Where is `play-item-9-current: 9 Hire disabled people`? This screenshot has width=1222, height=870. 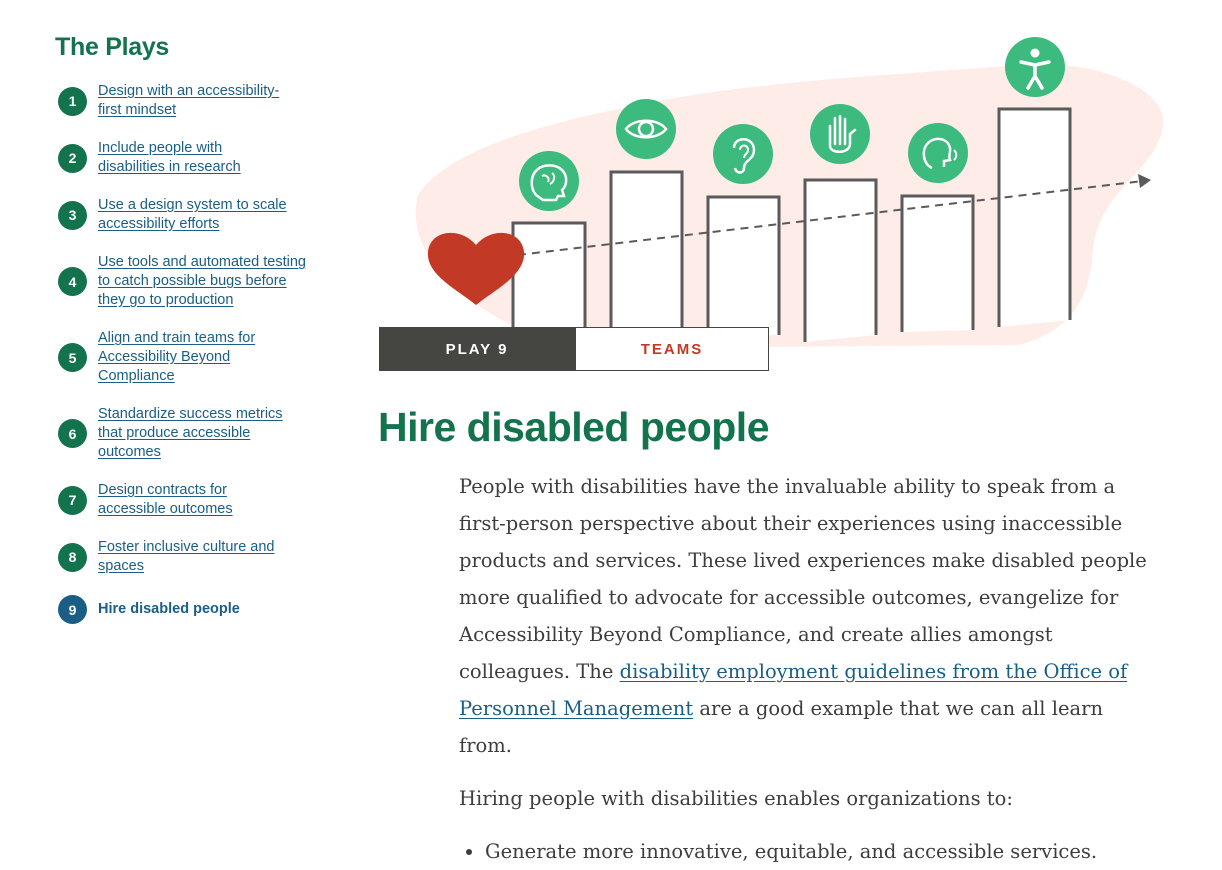
play-item-9-current: 9 Hire disabled people is located at coordinates (190, 609).